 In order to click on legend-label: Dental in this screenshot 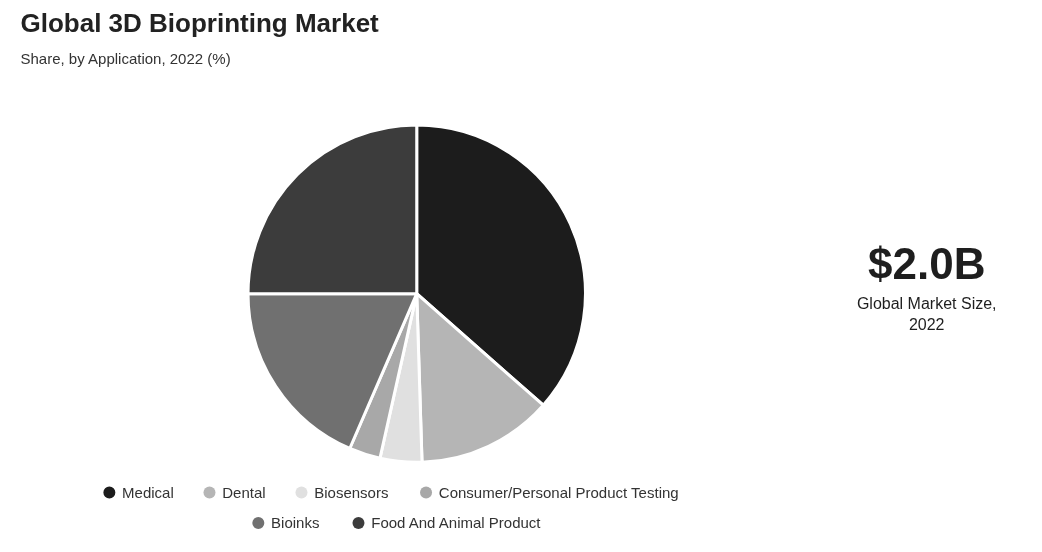, I will do `click(244, 492)`.